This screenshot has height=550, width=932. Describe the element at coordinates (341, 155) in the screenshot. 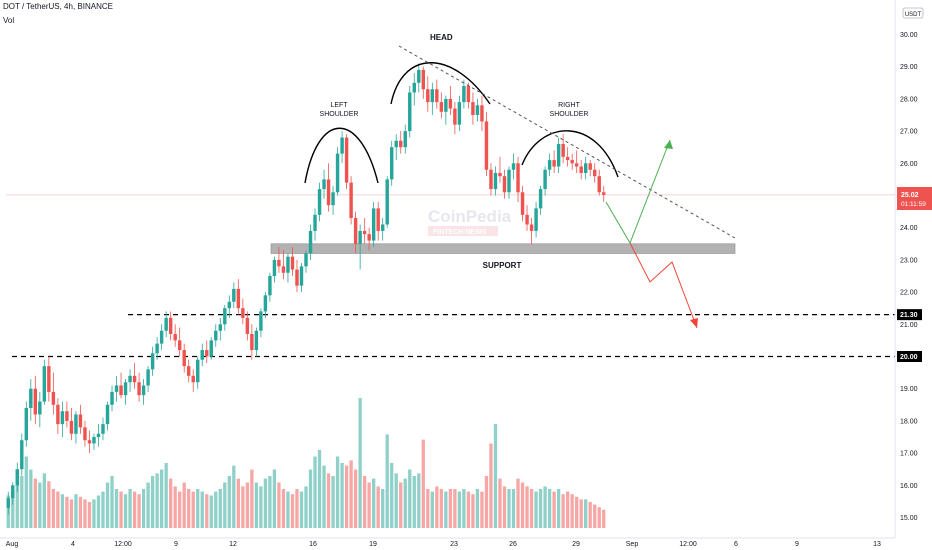

I see `left-shoulder-arc` at that location.